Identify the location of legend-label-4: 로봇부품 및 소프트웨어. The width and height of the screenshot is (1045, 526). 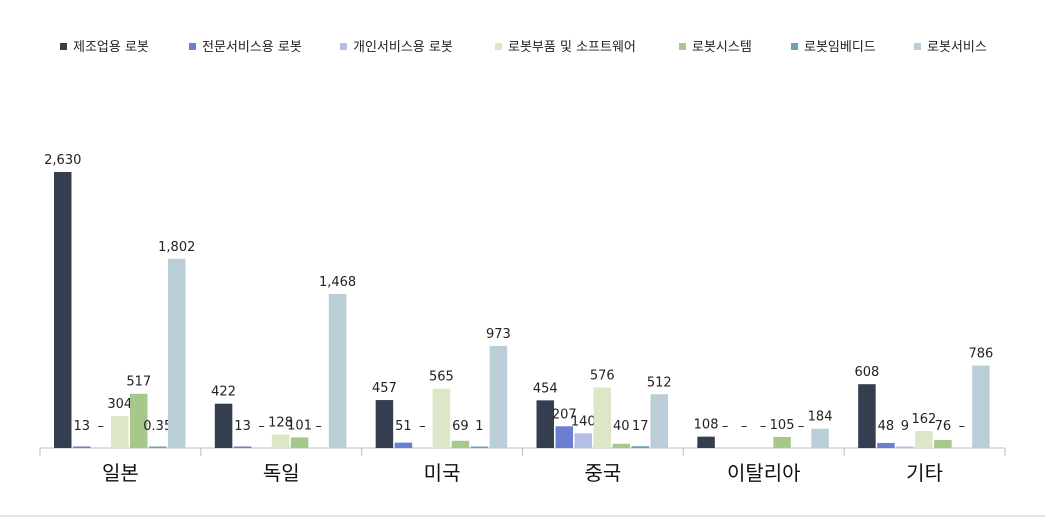
(572, 47).